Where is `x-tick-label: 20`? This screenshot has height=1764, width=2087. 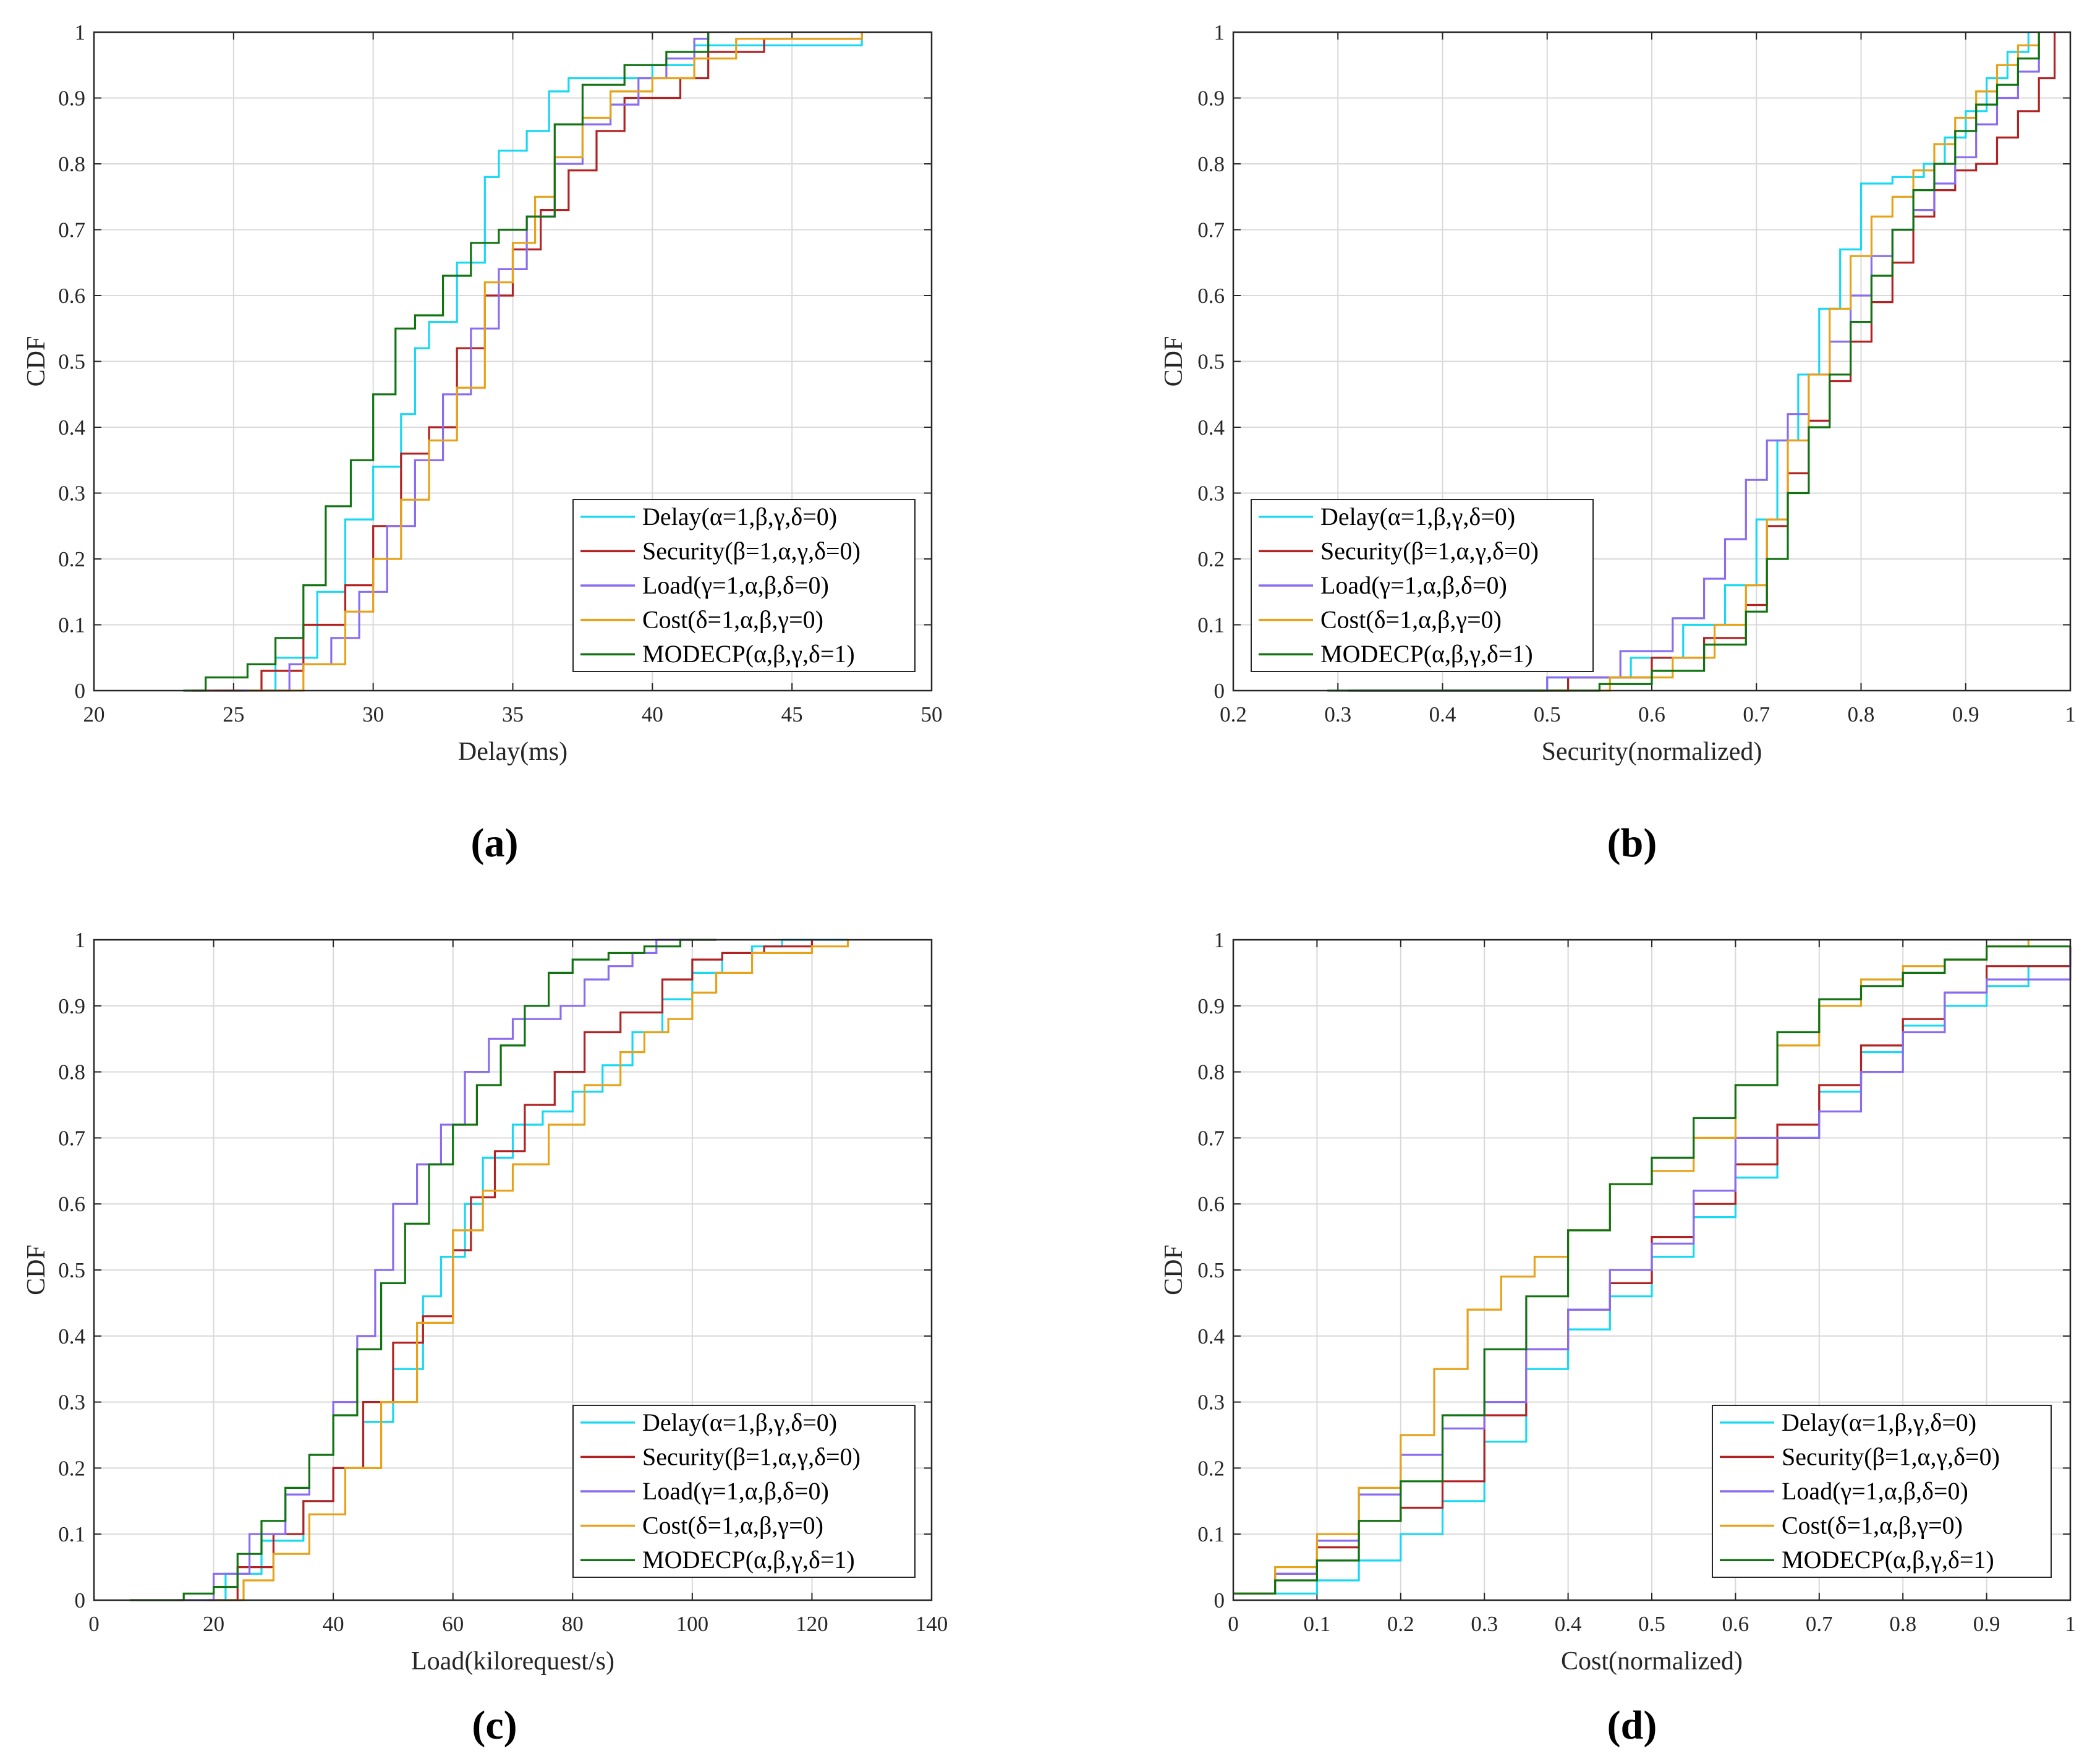
x-tick-label: 20 is located at coordinates (213, 1624).